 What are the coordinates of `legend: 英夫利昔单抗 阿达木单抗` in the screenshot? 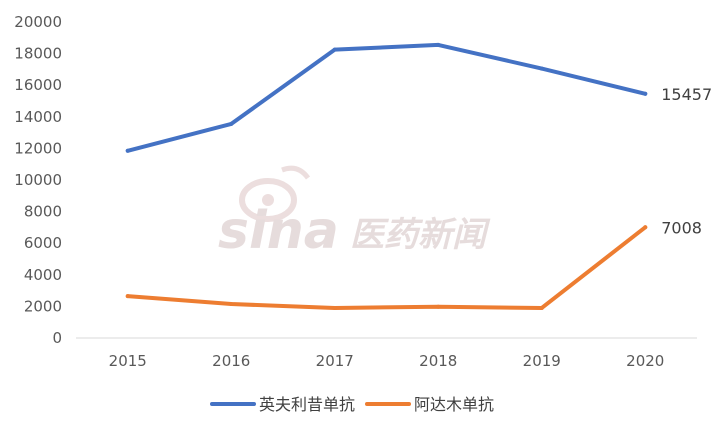 It's located at (352, 404).